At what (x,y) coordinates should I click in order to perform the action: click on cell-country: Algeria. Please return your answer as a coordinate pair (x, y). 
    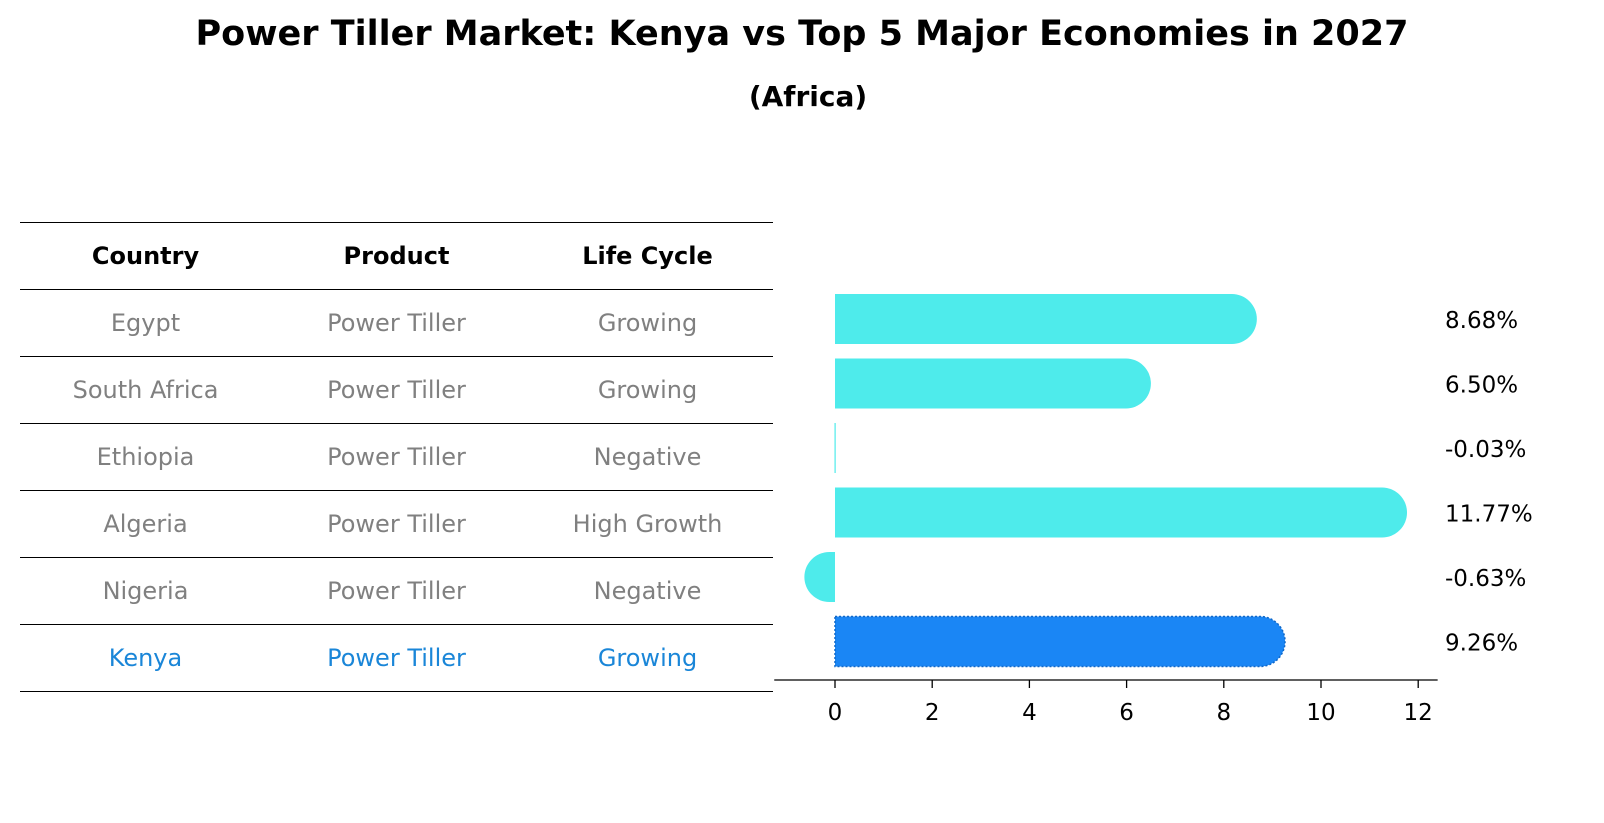
    Looking at the image, I should click on (145, 524).